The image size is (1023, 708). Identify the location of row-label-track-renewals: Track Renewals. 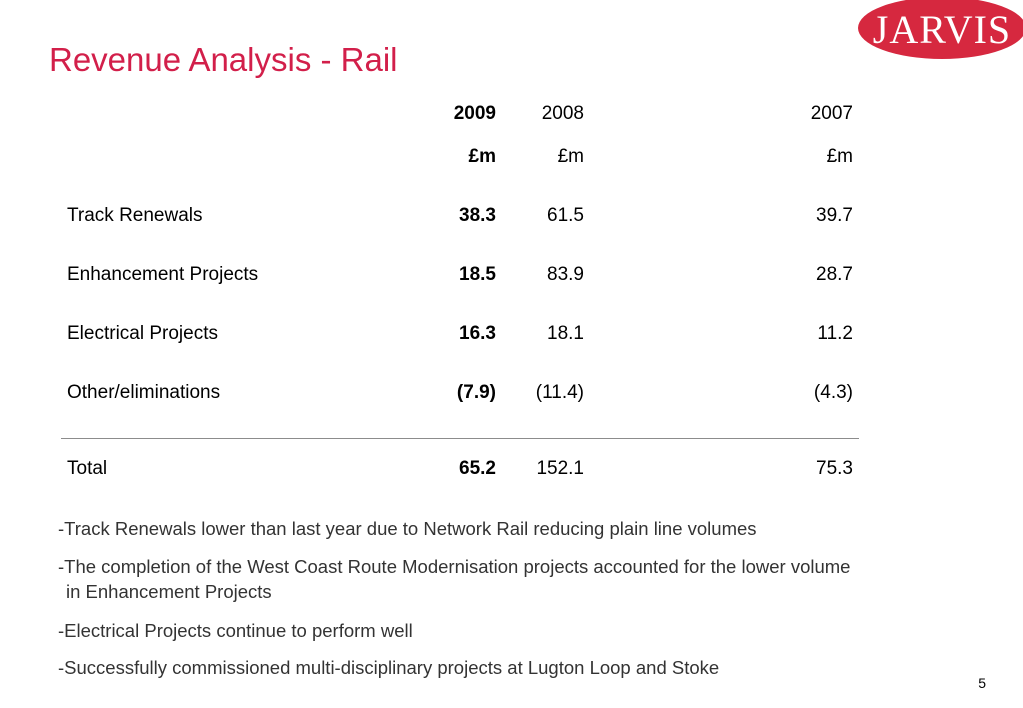
(135, 215).